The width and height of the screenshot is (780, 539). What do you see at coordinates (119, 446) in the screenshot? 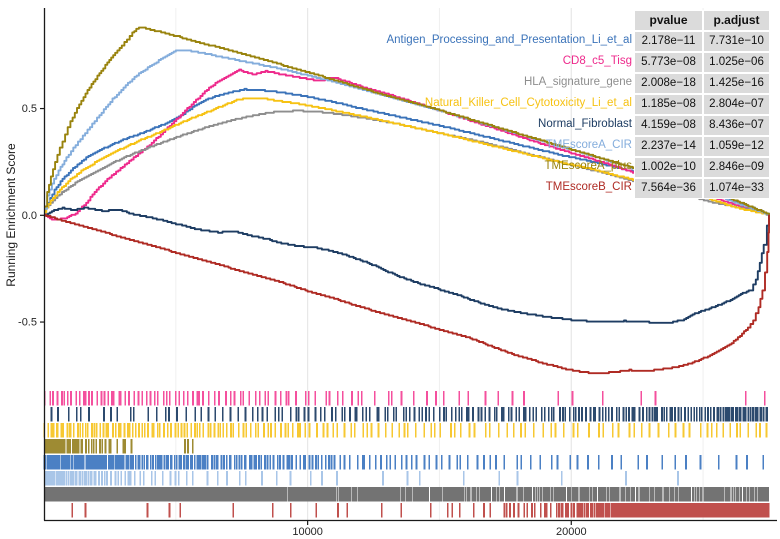
I see `rug-row-TMEscoreA_plus` at bounding box center [119, 446].